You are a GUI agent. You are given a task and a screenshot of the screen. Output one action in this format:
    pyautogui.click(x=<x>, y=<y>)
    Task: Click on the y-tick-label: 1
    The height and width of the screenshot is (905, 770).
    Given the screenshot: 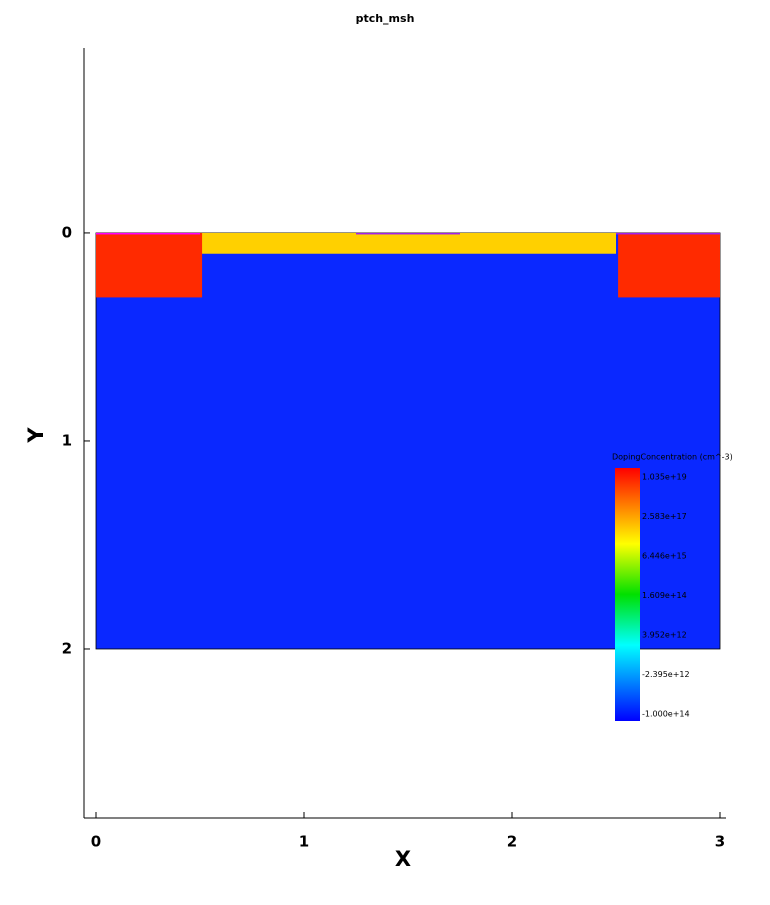 What is the action you would take?
    pyautogui.click(x=67, y=440)
    